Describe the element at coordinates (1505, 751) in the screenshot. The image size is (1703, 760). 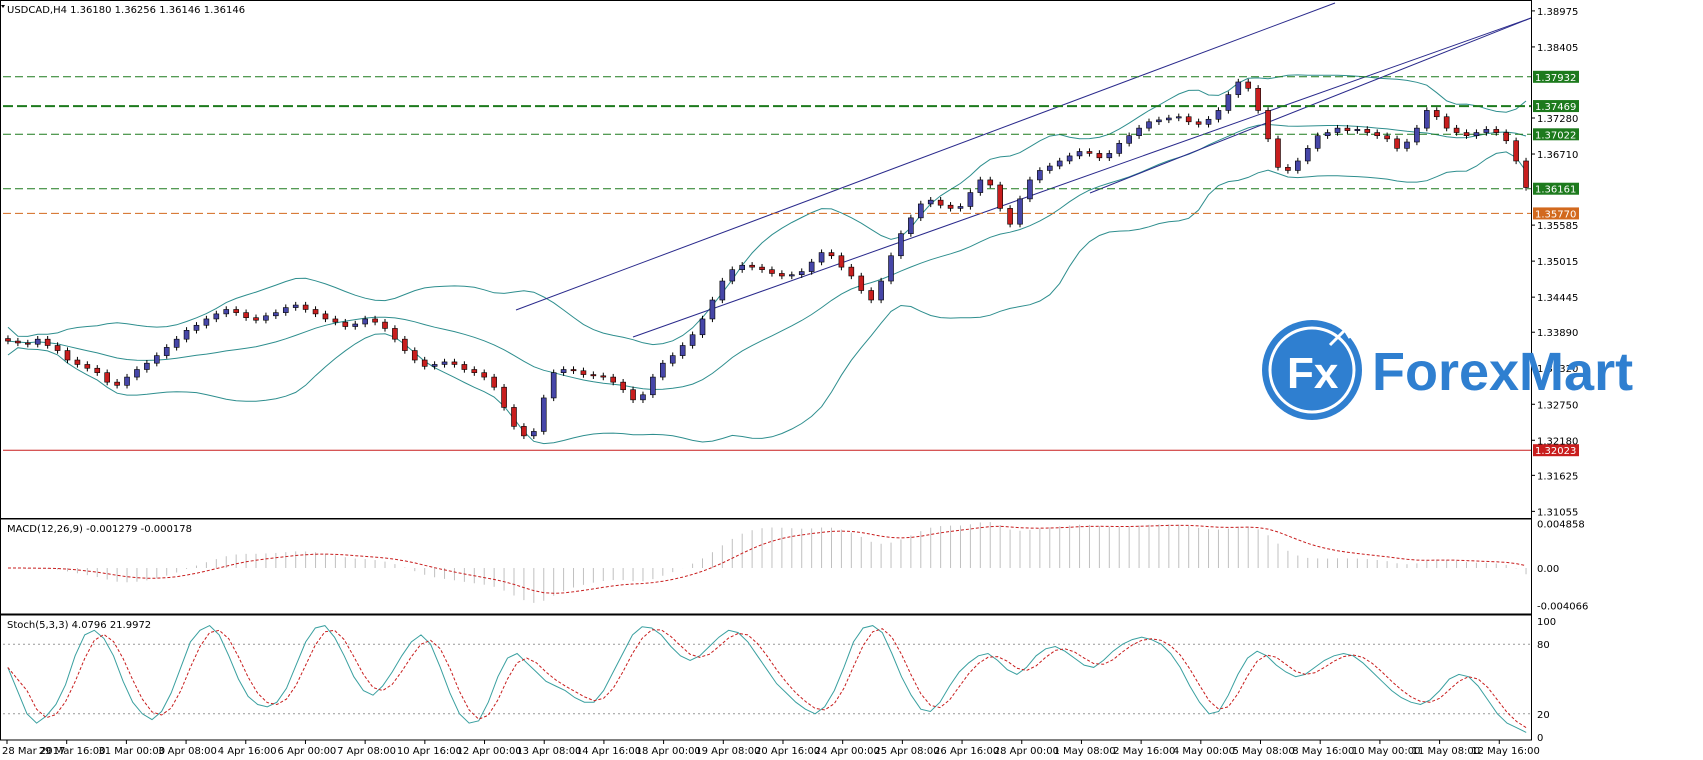
I see `time-tick-label: 12 May 16:00` at that location.